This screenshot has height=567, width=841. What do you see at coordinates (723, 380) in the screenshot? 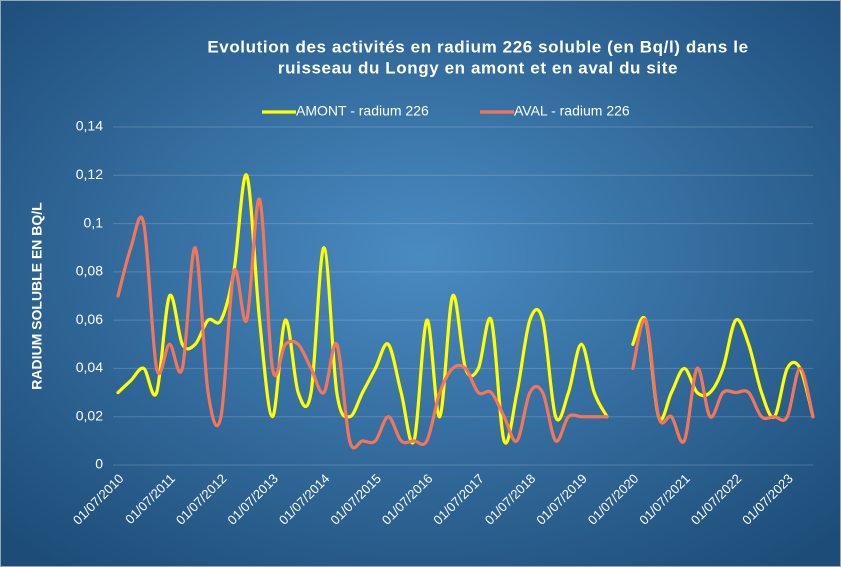
I see `series-line` at bounding box center [723, 380].